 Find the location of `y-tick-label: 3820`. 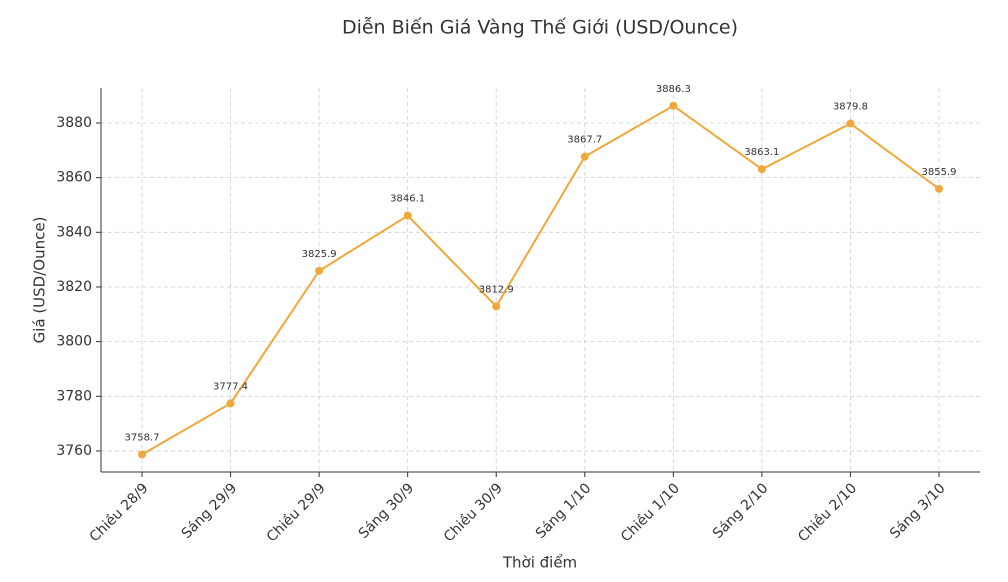

y-tick-label: 3820 is located at coordinates (74, 287).